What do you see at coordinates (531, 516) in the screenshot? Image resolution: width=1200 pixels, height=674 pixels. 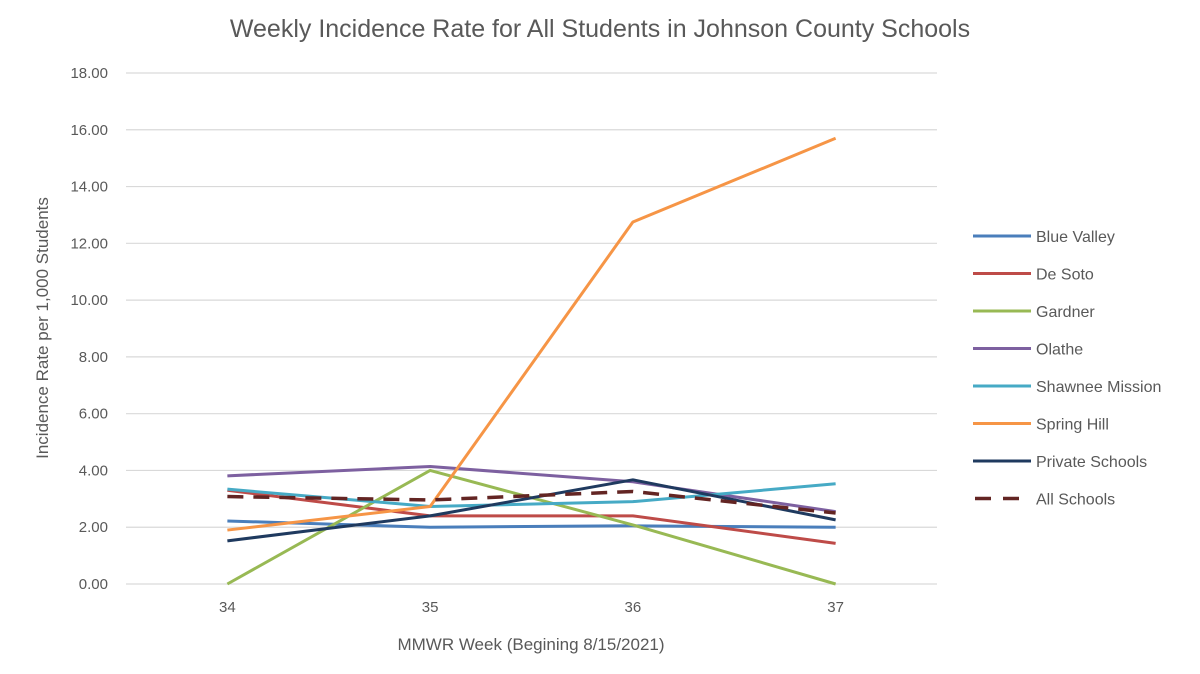 I see `series-line-de-soto` at bounding box center [531, 516].